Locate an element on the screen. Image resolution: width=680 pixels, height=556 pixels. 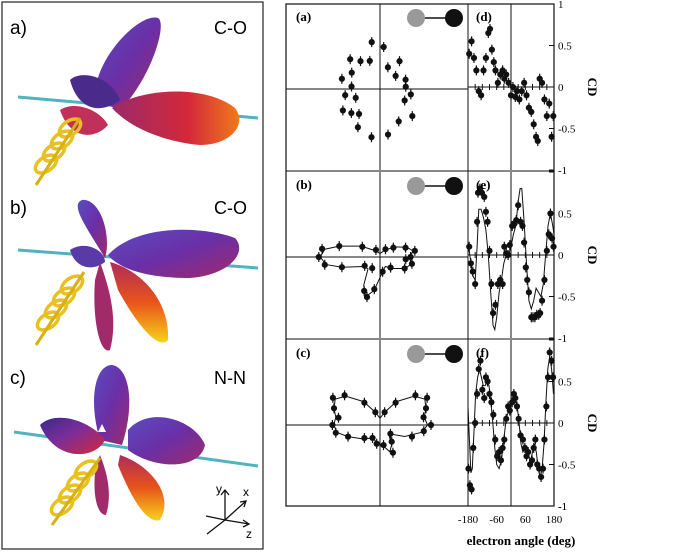
cart-point-4-27-marker is located at coordinates (522, 226).